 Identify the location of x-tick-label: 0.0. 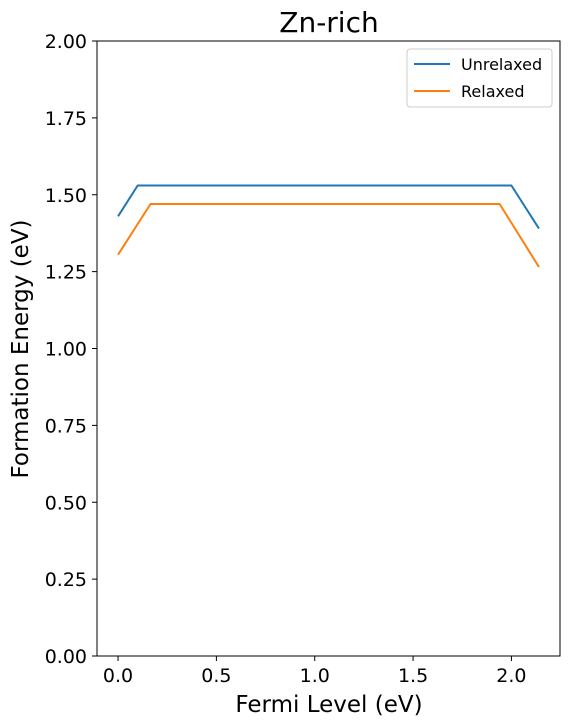
(118, 676).